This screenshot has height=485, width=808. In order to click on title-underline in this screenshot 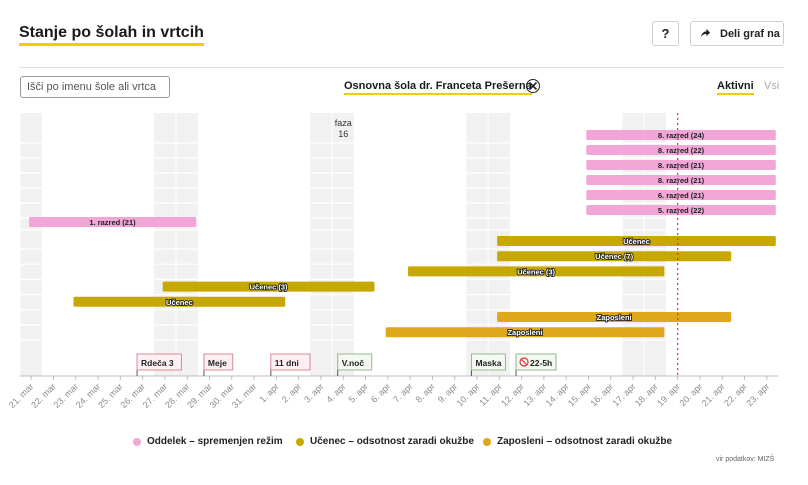, I will do `click(111, 44)`.